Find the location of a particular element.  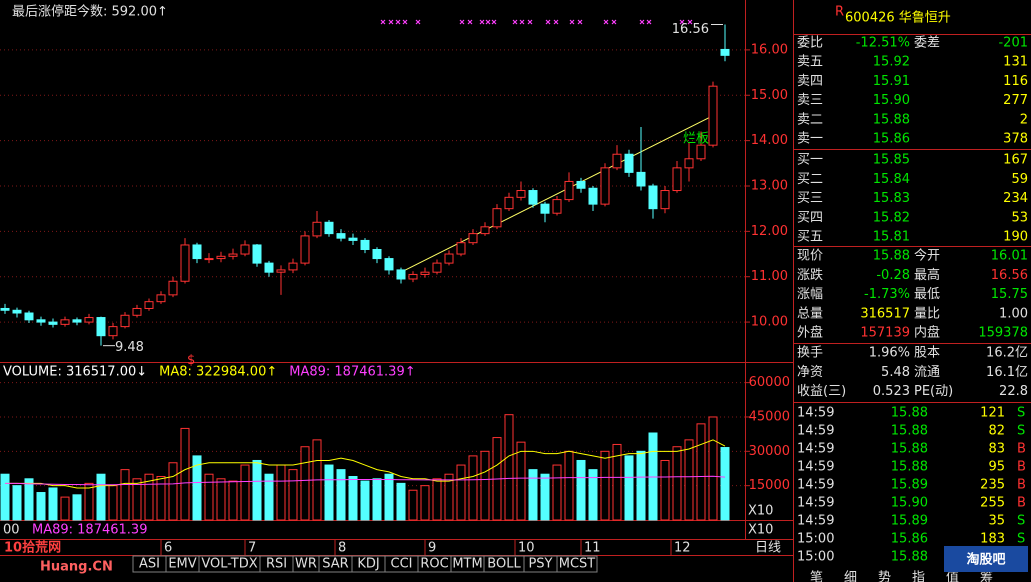

indicator-tab-label: RSI is located at coordinates (276, 564).